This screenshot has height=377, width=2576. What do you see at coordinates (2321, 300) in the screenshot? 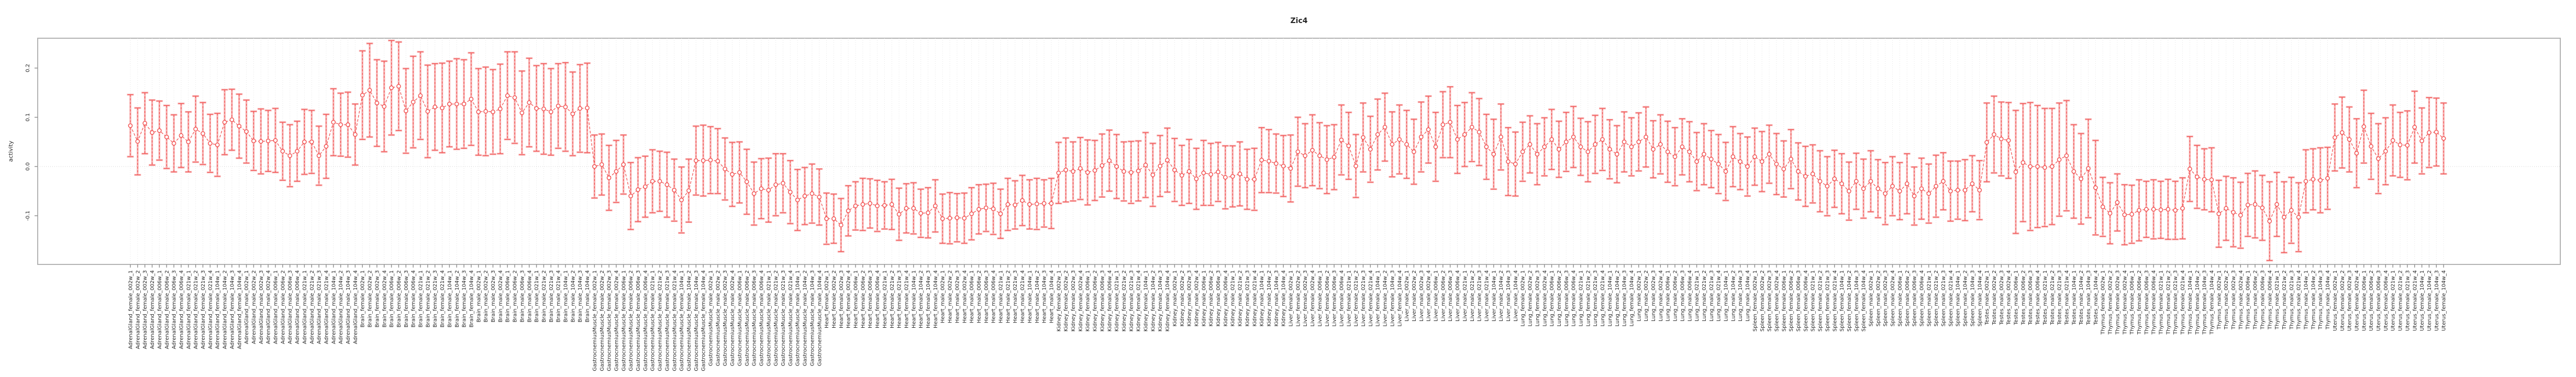
I see `x-tick-label: Thymus_male_104w_3` at bounding box center [2321, 300].